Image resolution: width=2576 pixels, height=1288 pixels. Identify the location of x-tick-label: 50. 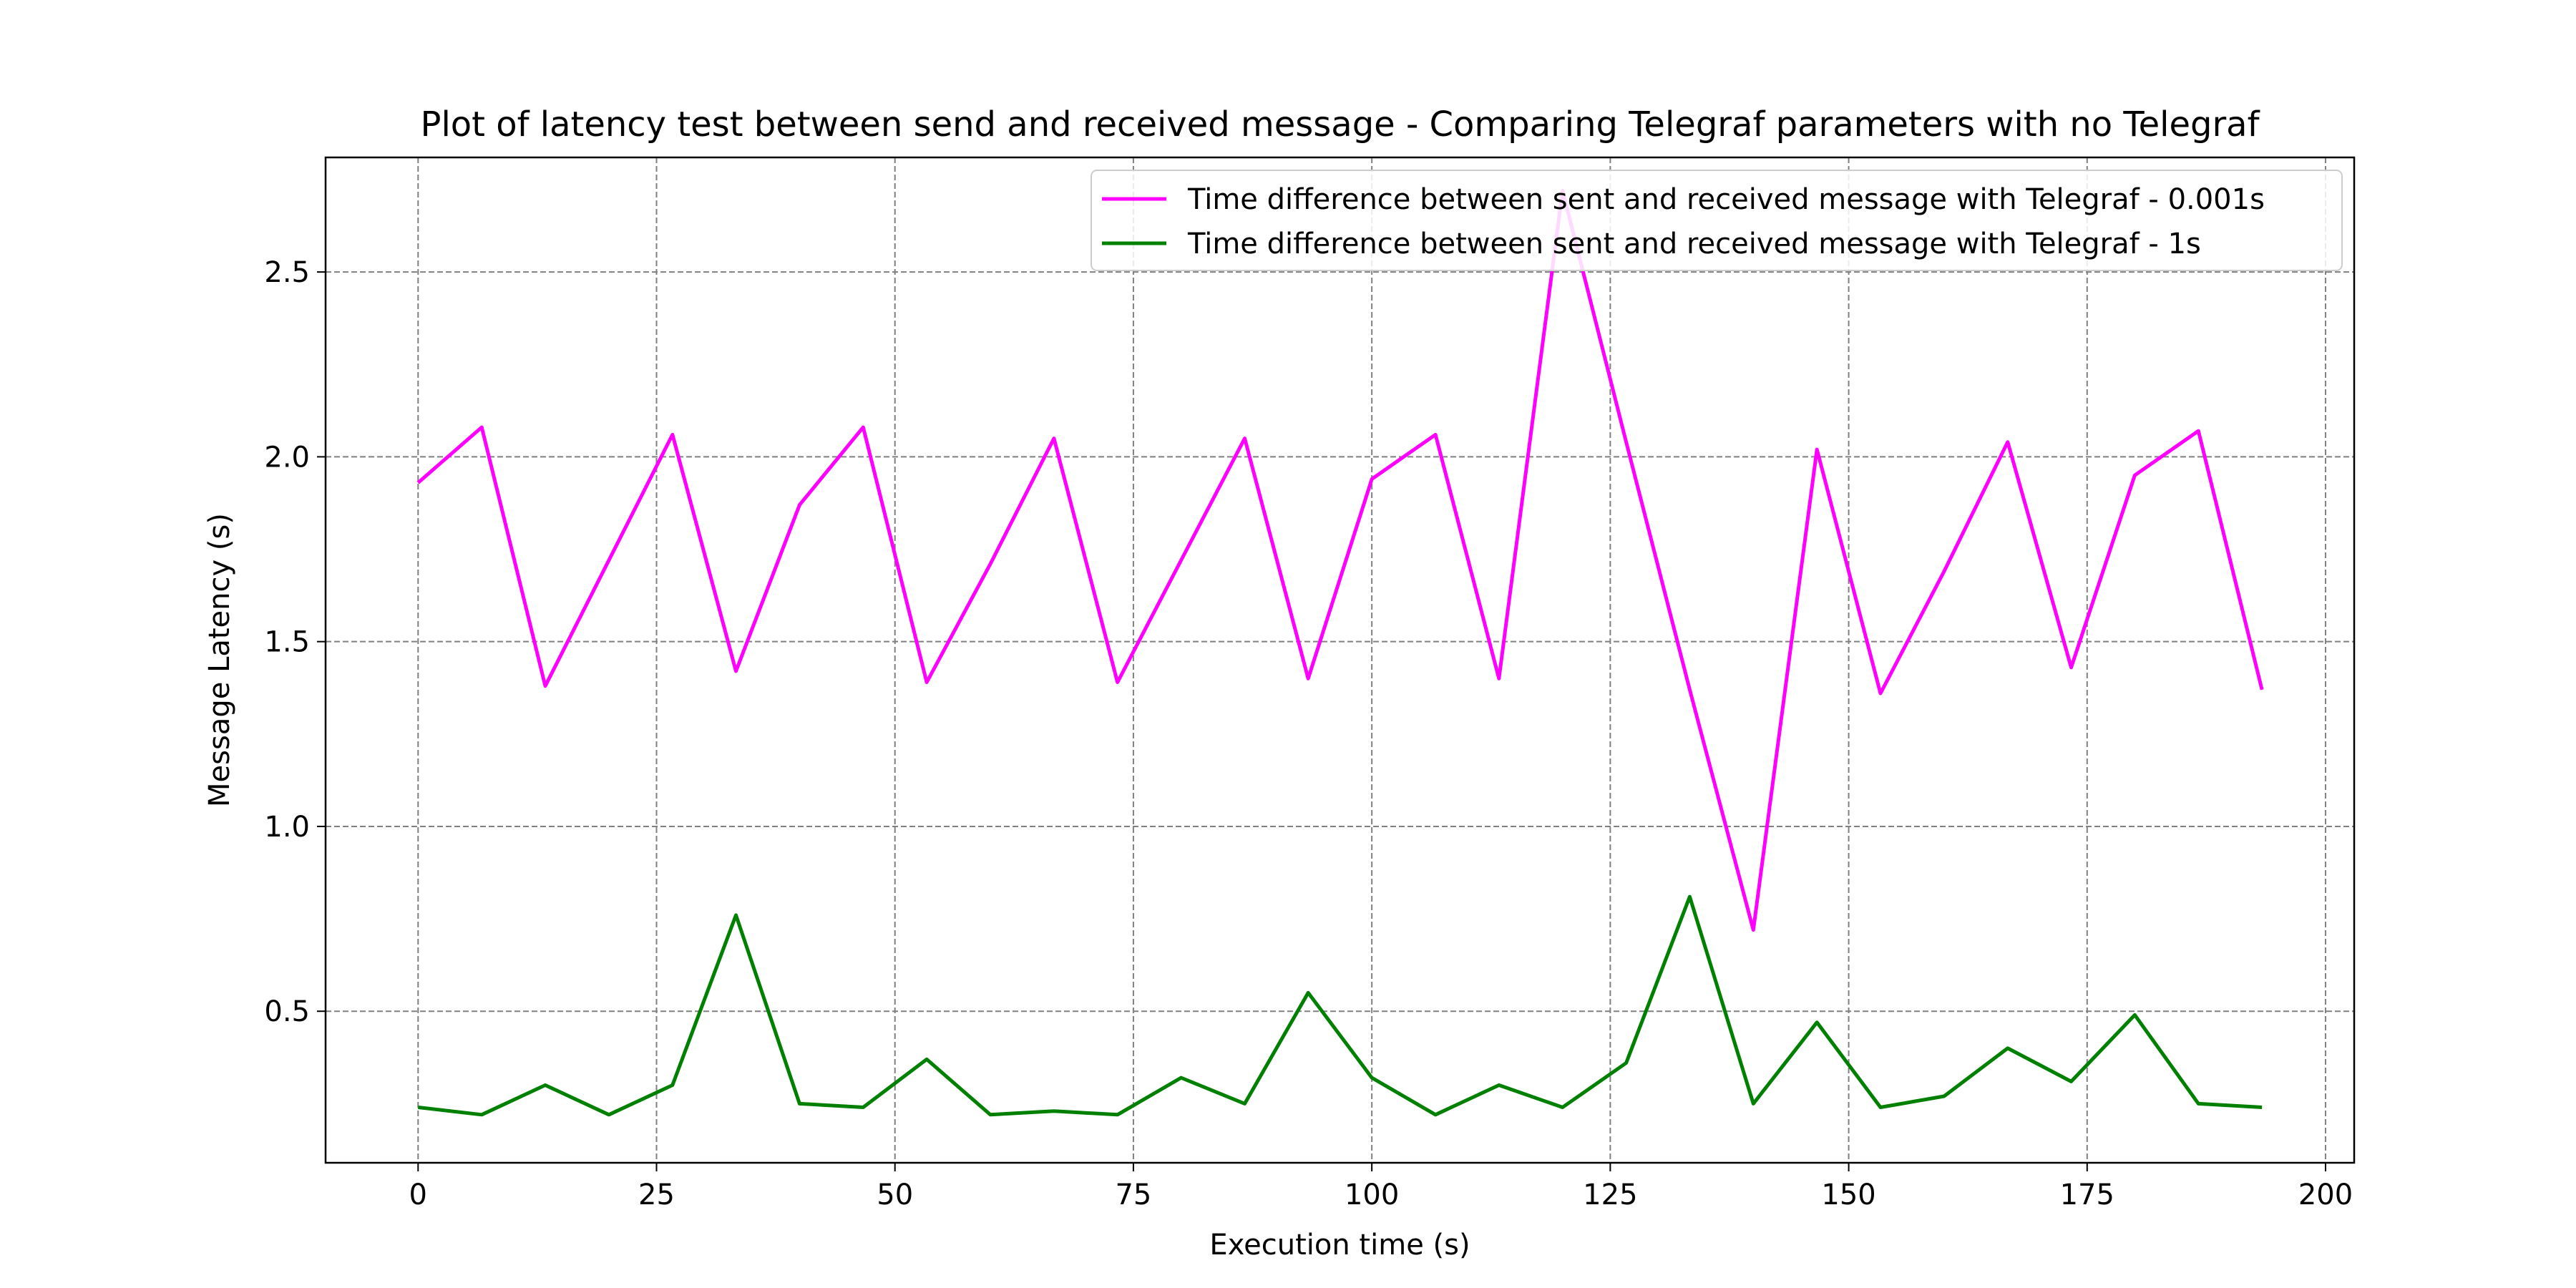
(895, 1195).